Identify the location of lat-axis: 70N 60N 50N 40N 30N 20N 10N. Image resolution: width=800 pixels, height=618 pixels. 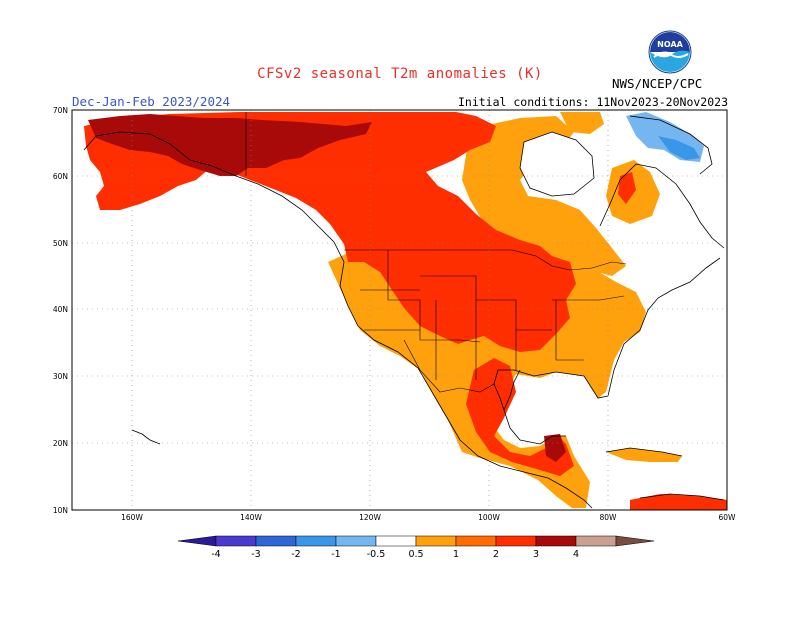
(60, 310).